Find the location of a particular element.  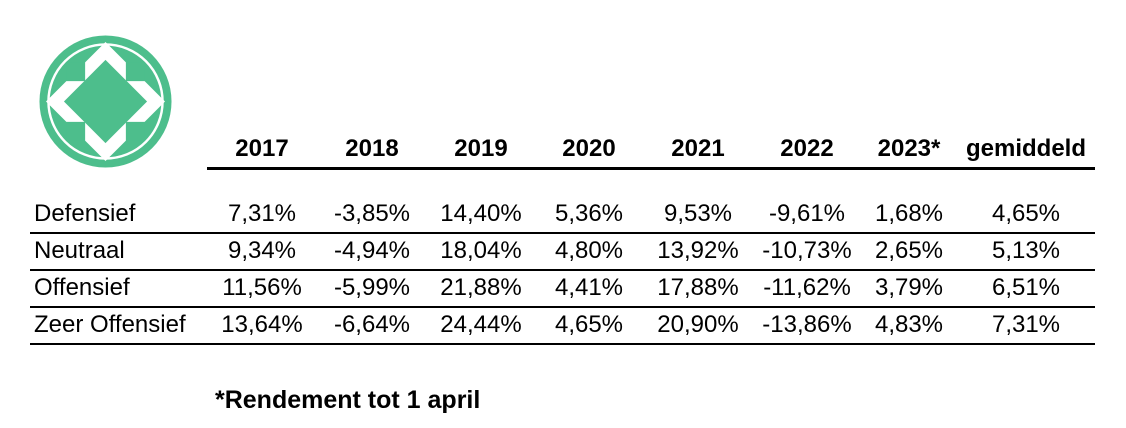

cell-value: 5,13% is located at coordinates (1026, 252).